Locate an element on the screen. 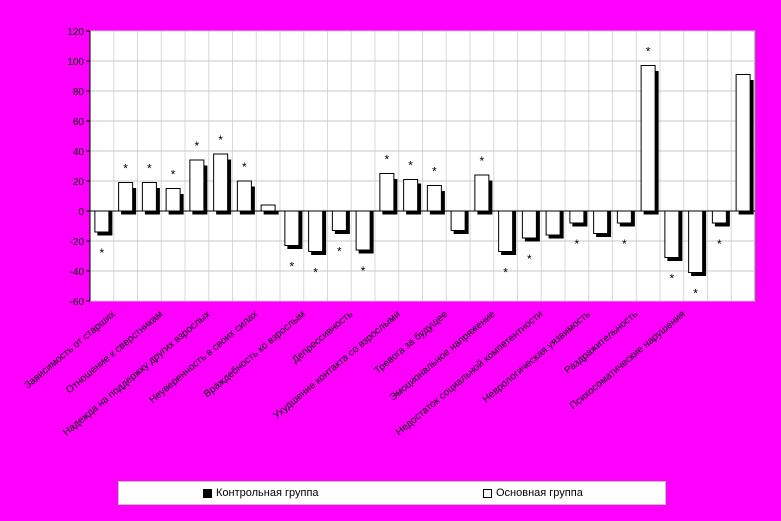 Image resolution: width=781 pixels, height=521 pixels. legend-item-main: Основная группа is located at coordinates (533, 493).